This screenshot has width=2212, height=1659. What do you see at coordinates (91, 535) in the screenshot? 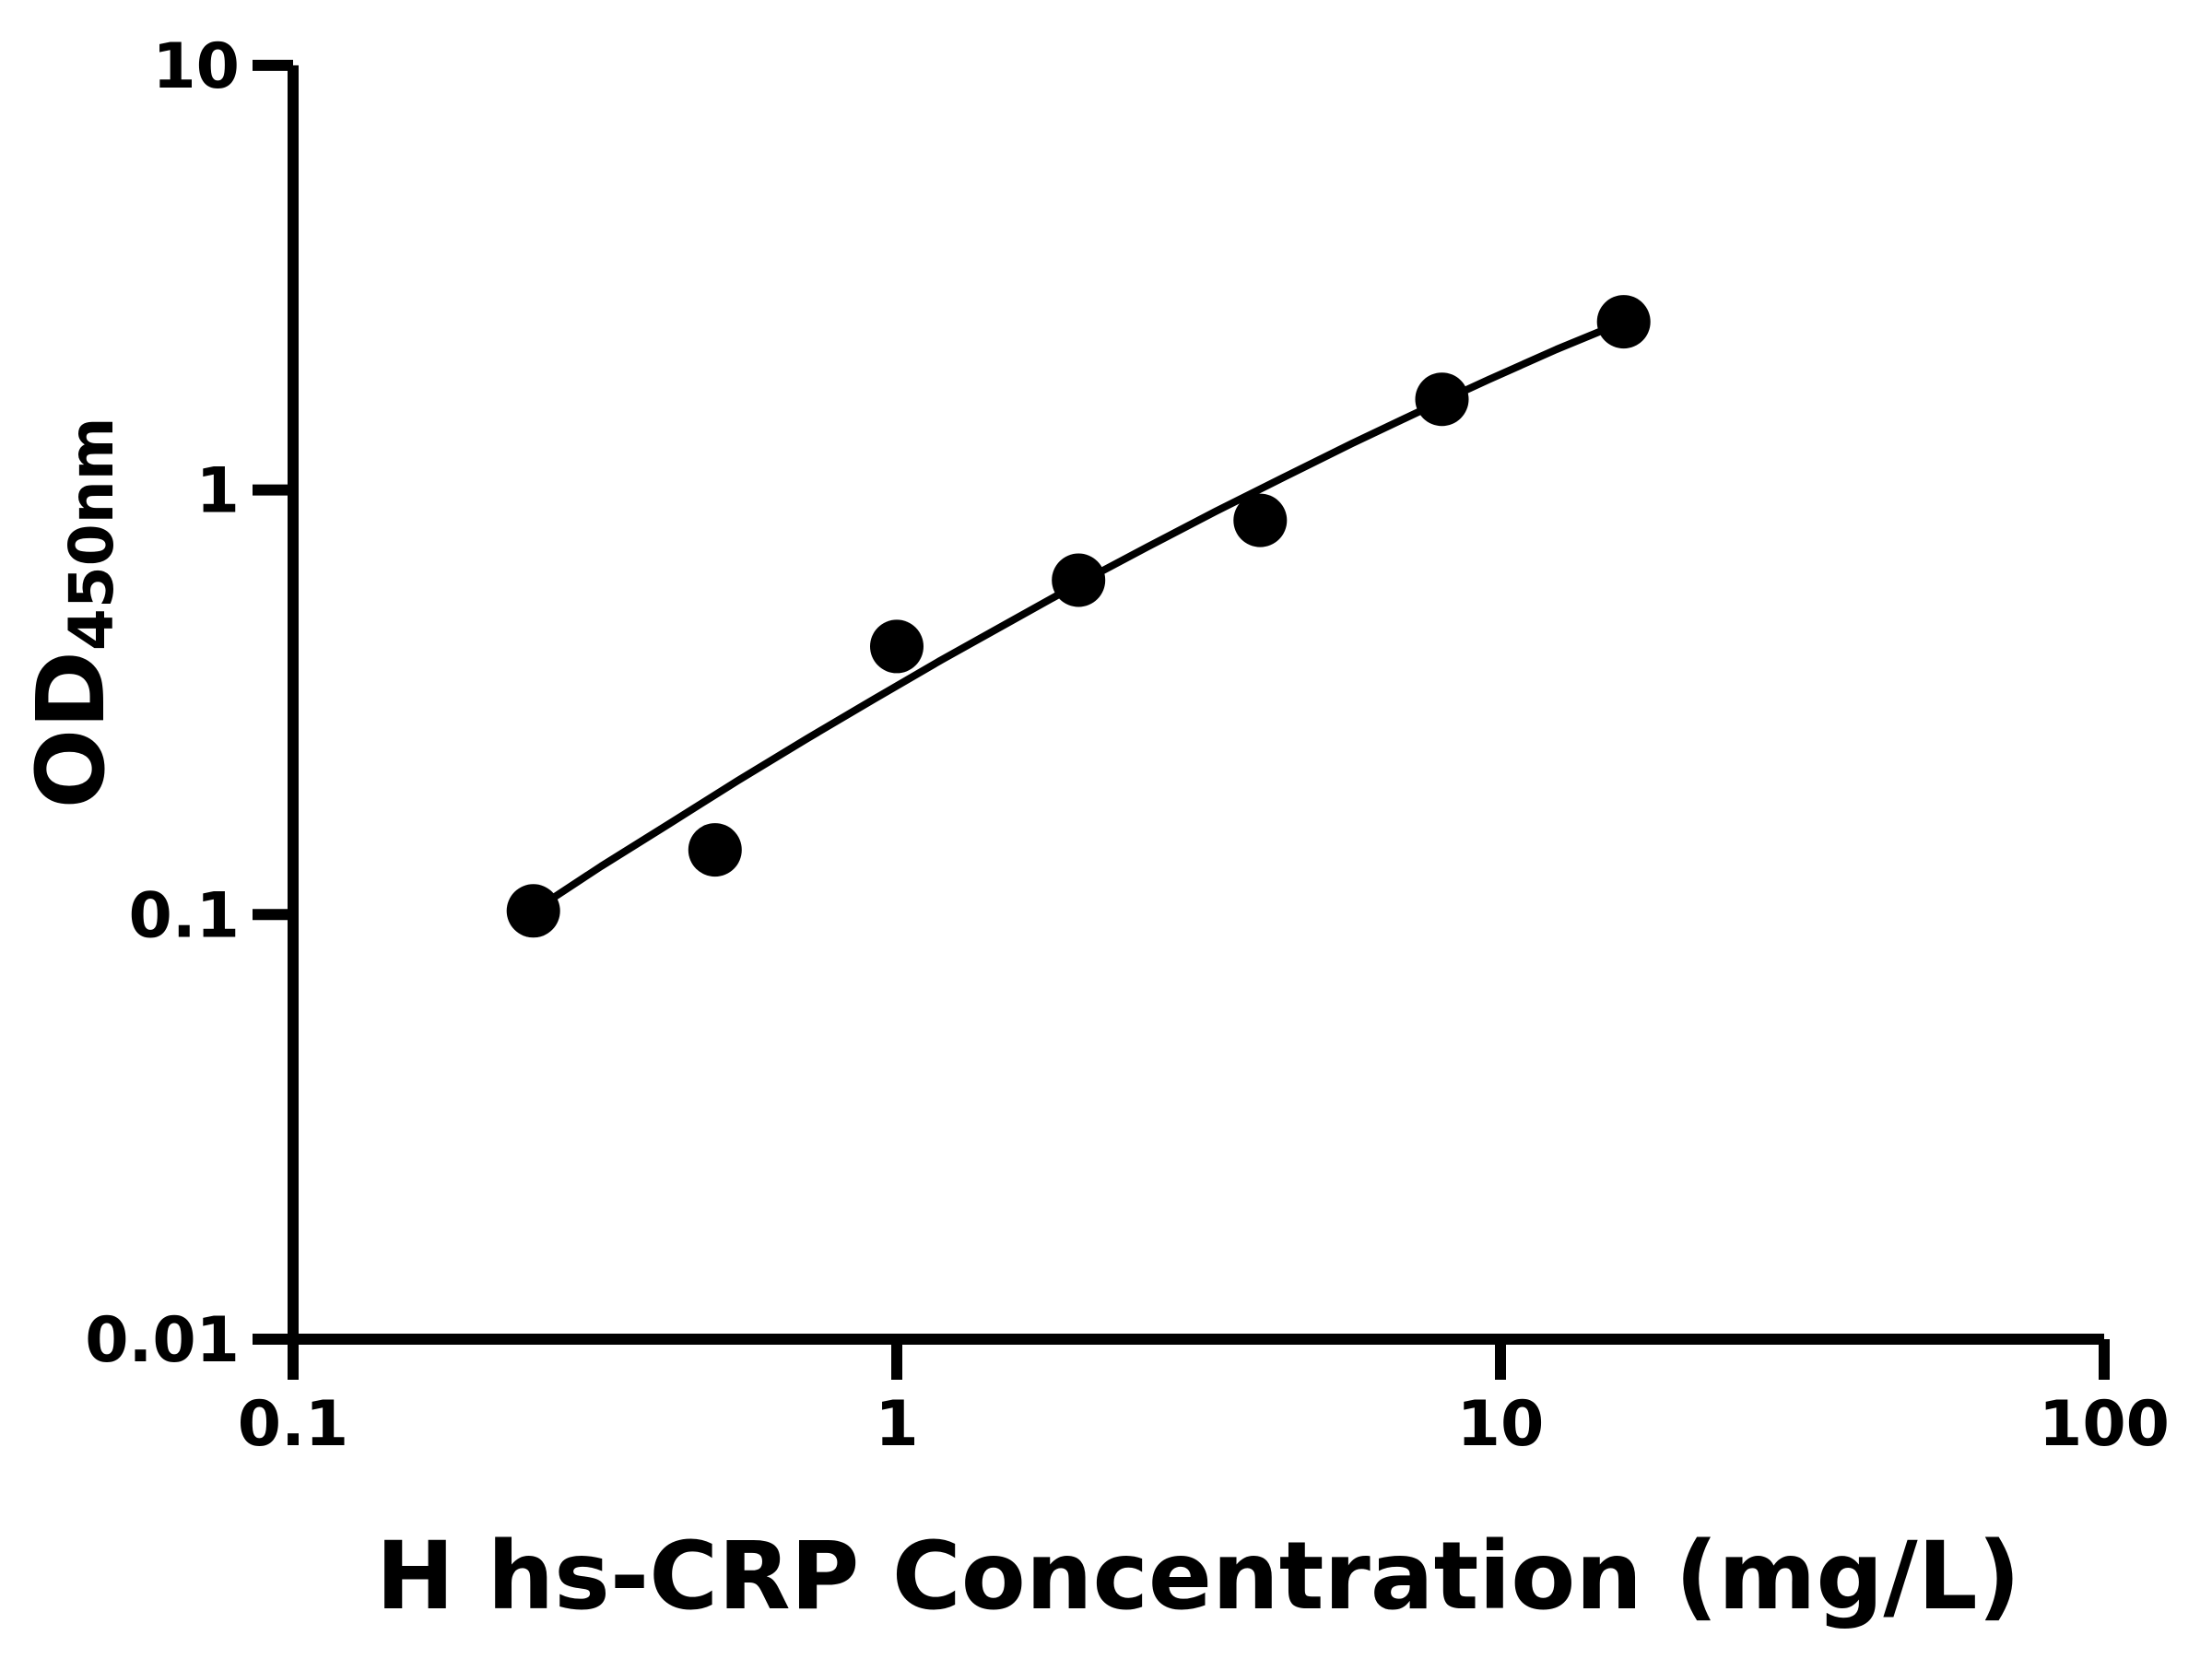
I see `y-axis-title-subscript: 450nm` at bounding box center [91, 535].